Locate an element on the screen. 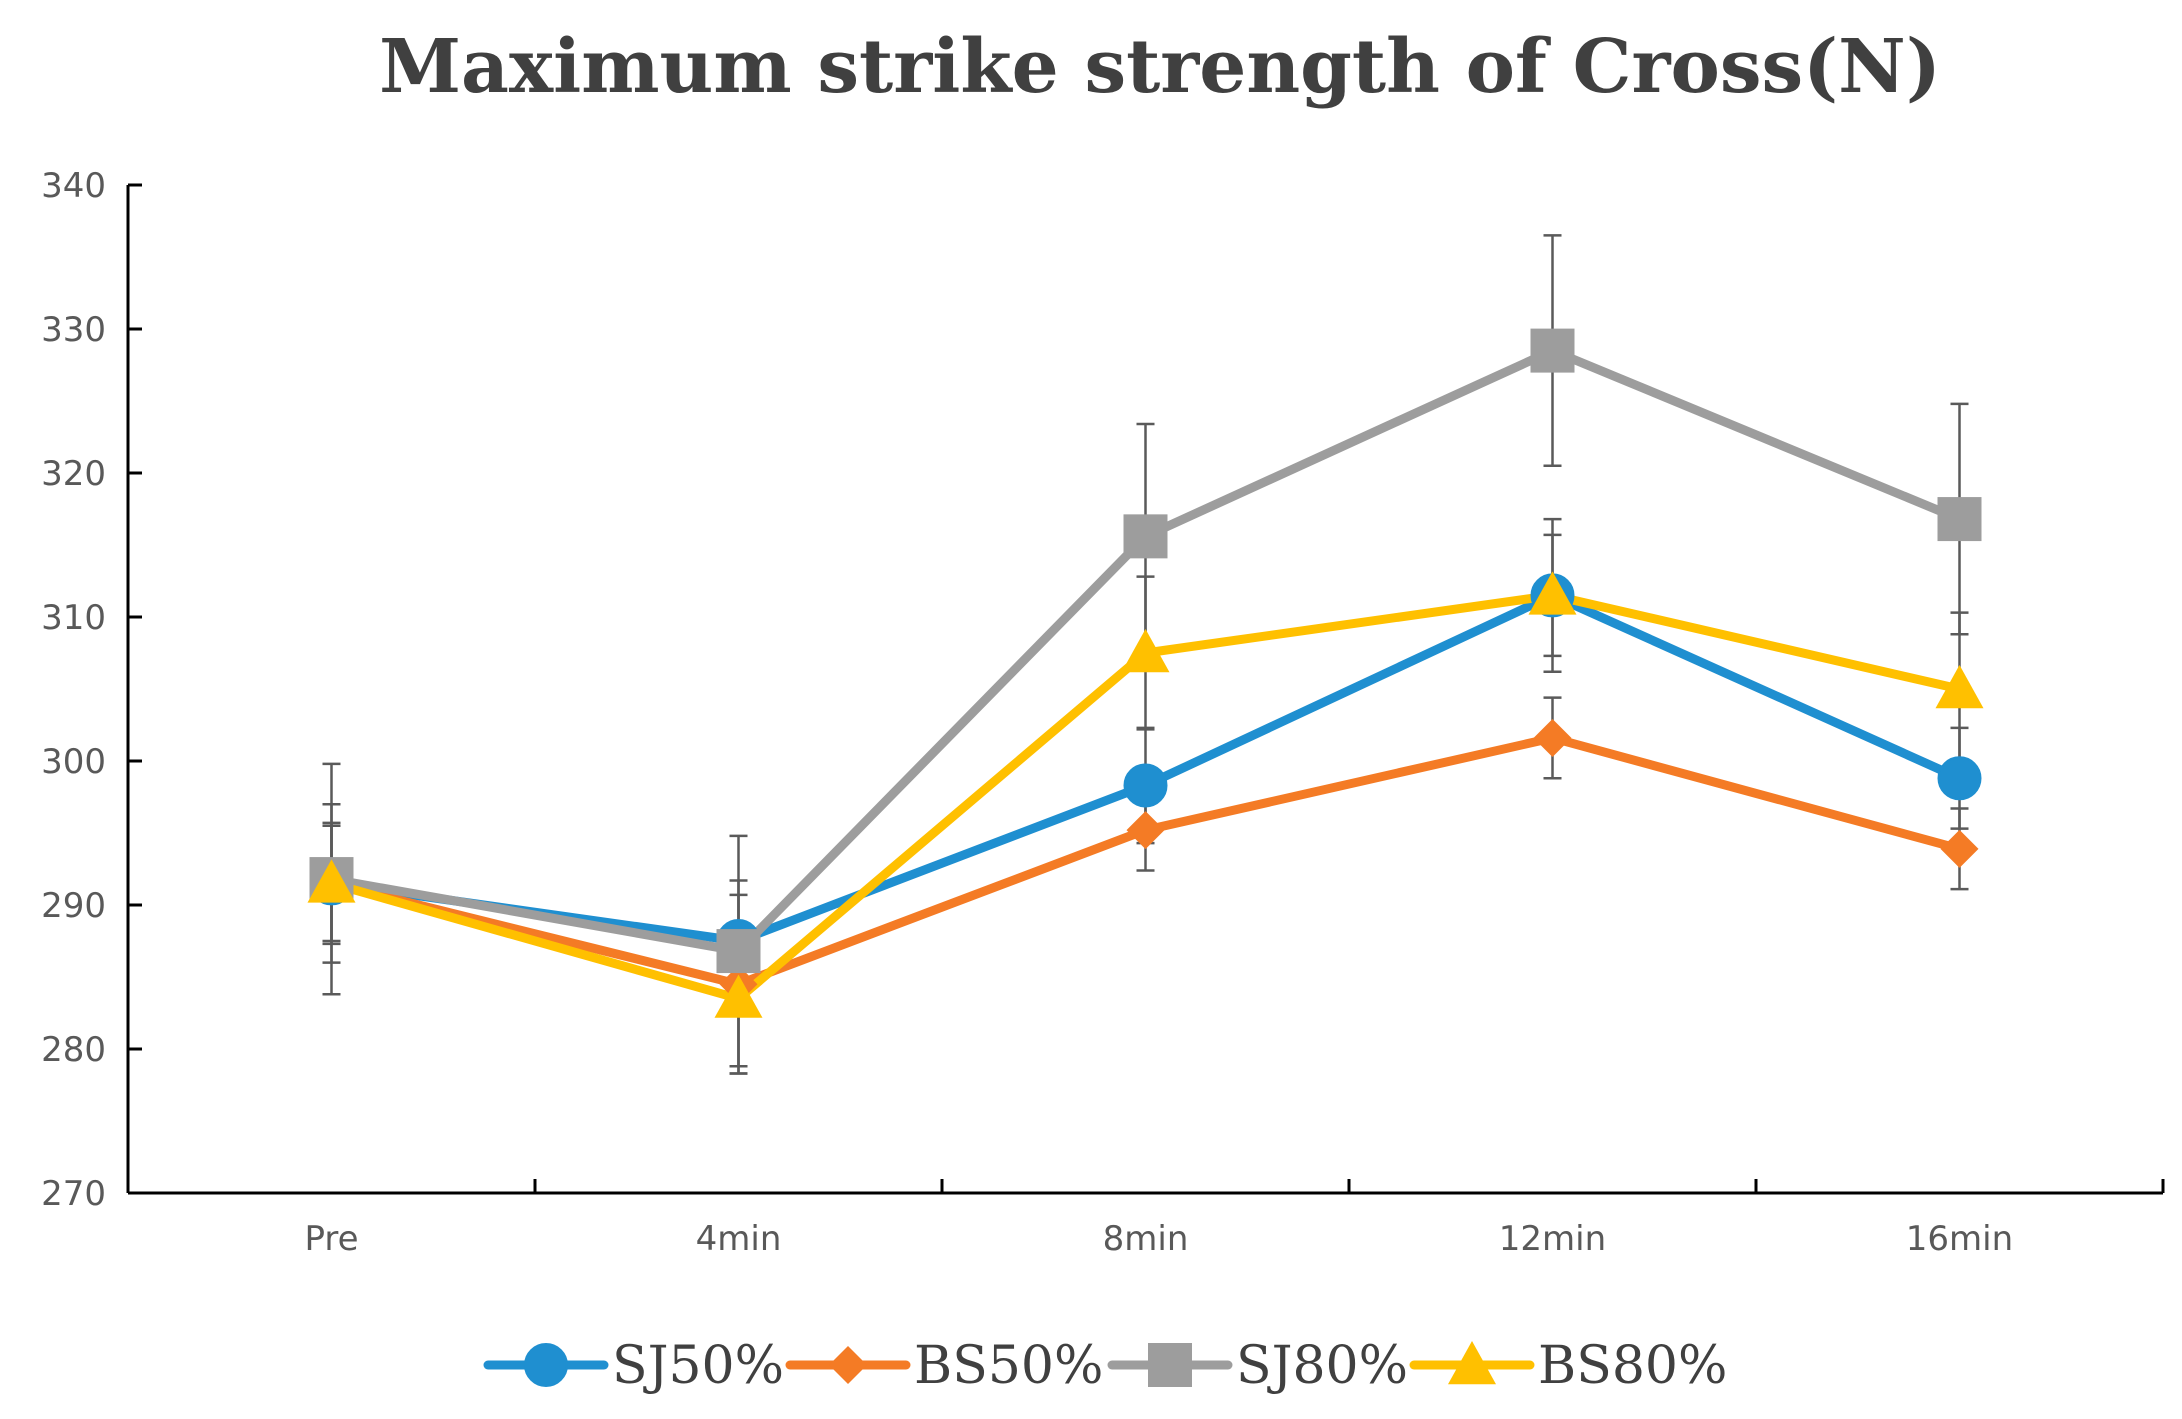  y-tick-label: 290 is located at coordinates (73, 906).